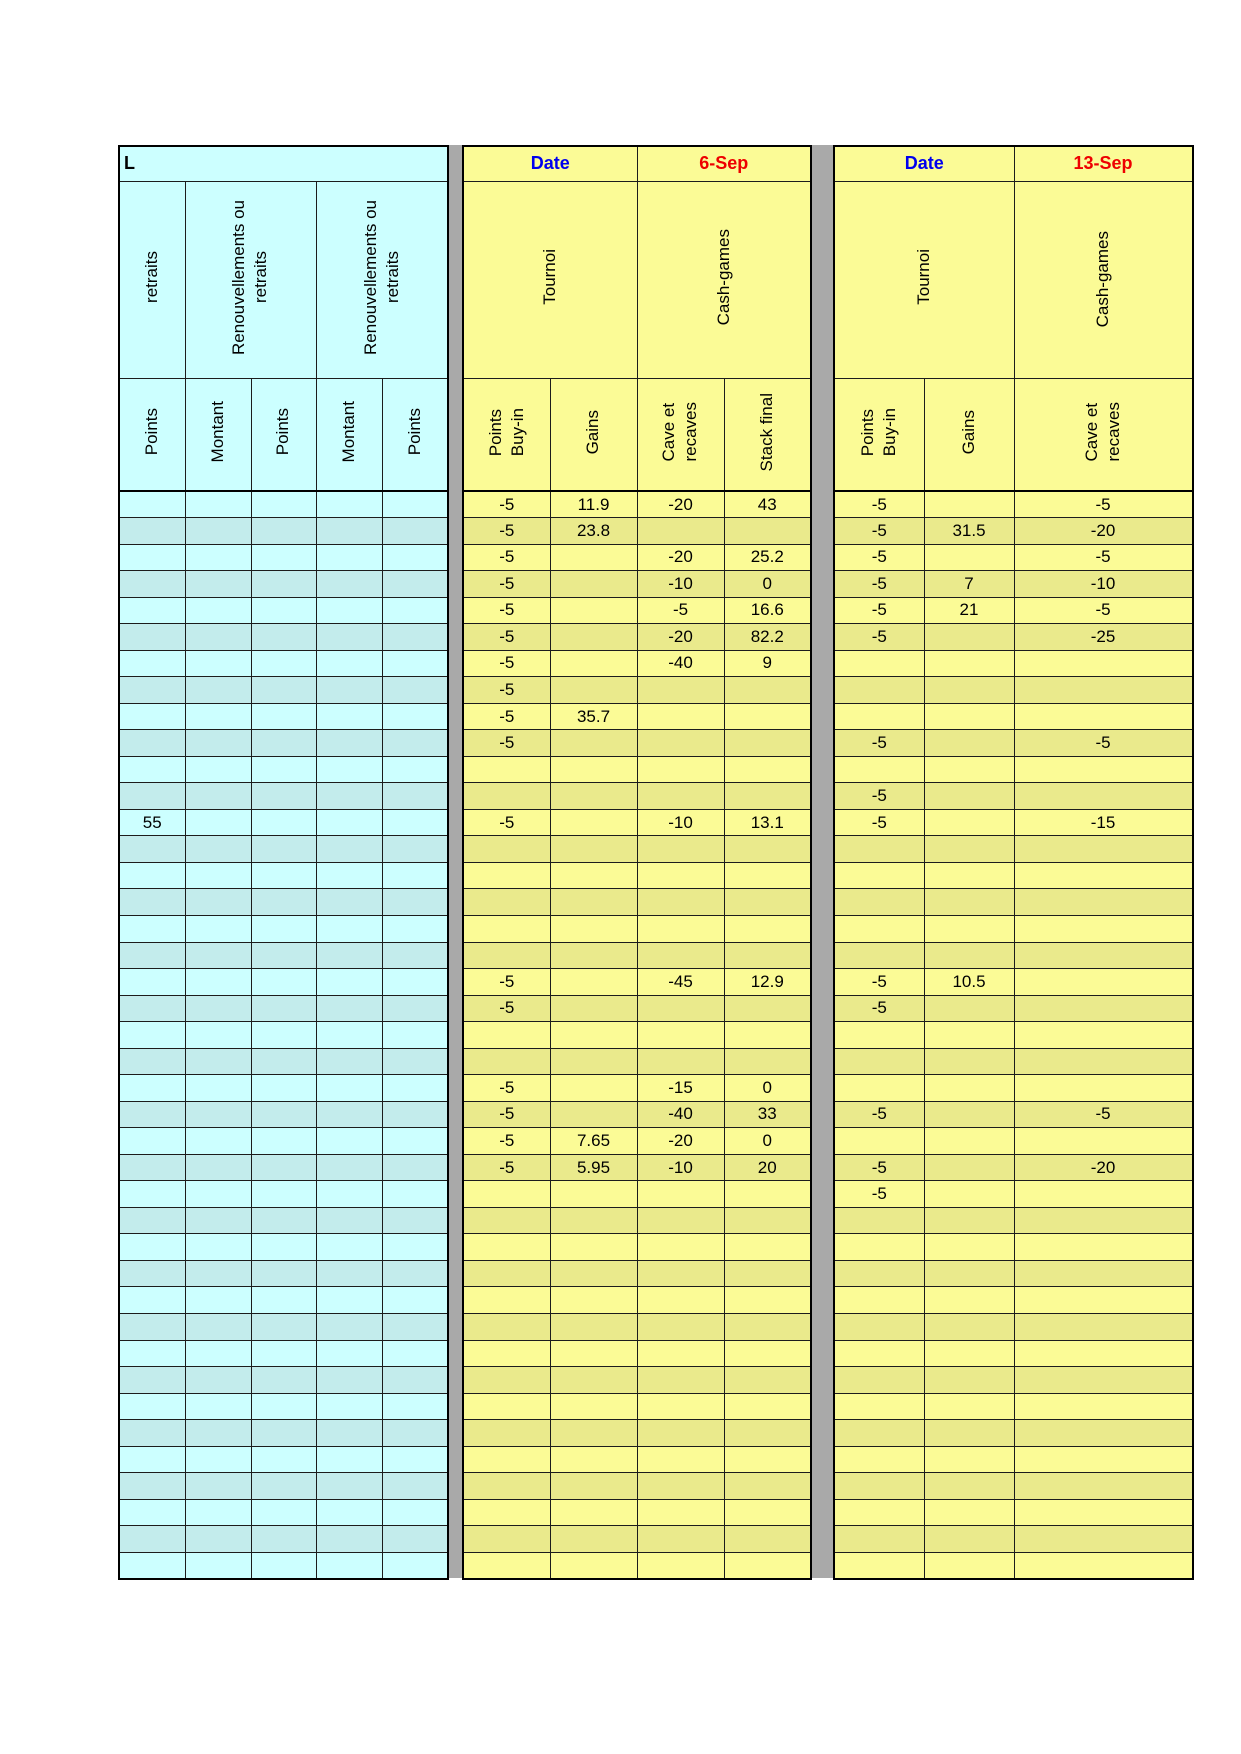 The height and width of the screenshot is (1754, 1241). What do you see at coordinates (1103, 434) in the screenshot?
I see `column-header-cave-recaves: Cave et recaves` at bounding box center [1103, 434].